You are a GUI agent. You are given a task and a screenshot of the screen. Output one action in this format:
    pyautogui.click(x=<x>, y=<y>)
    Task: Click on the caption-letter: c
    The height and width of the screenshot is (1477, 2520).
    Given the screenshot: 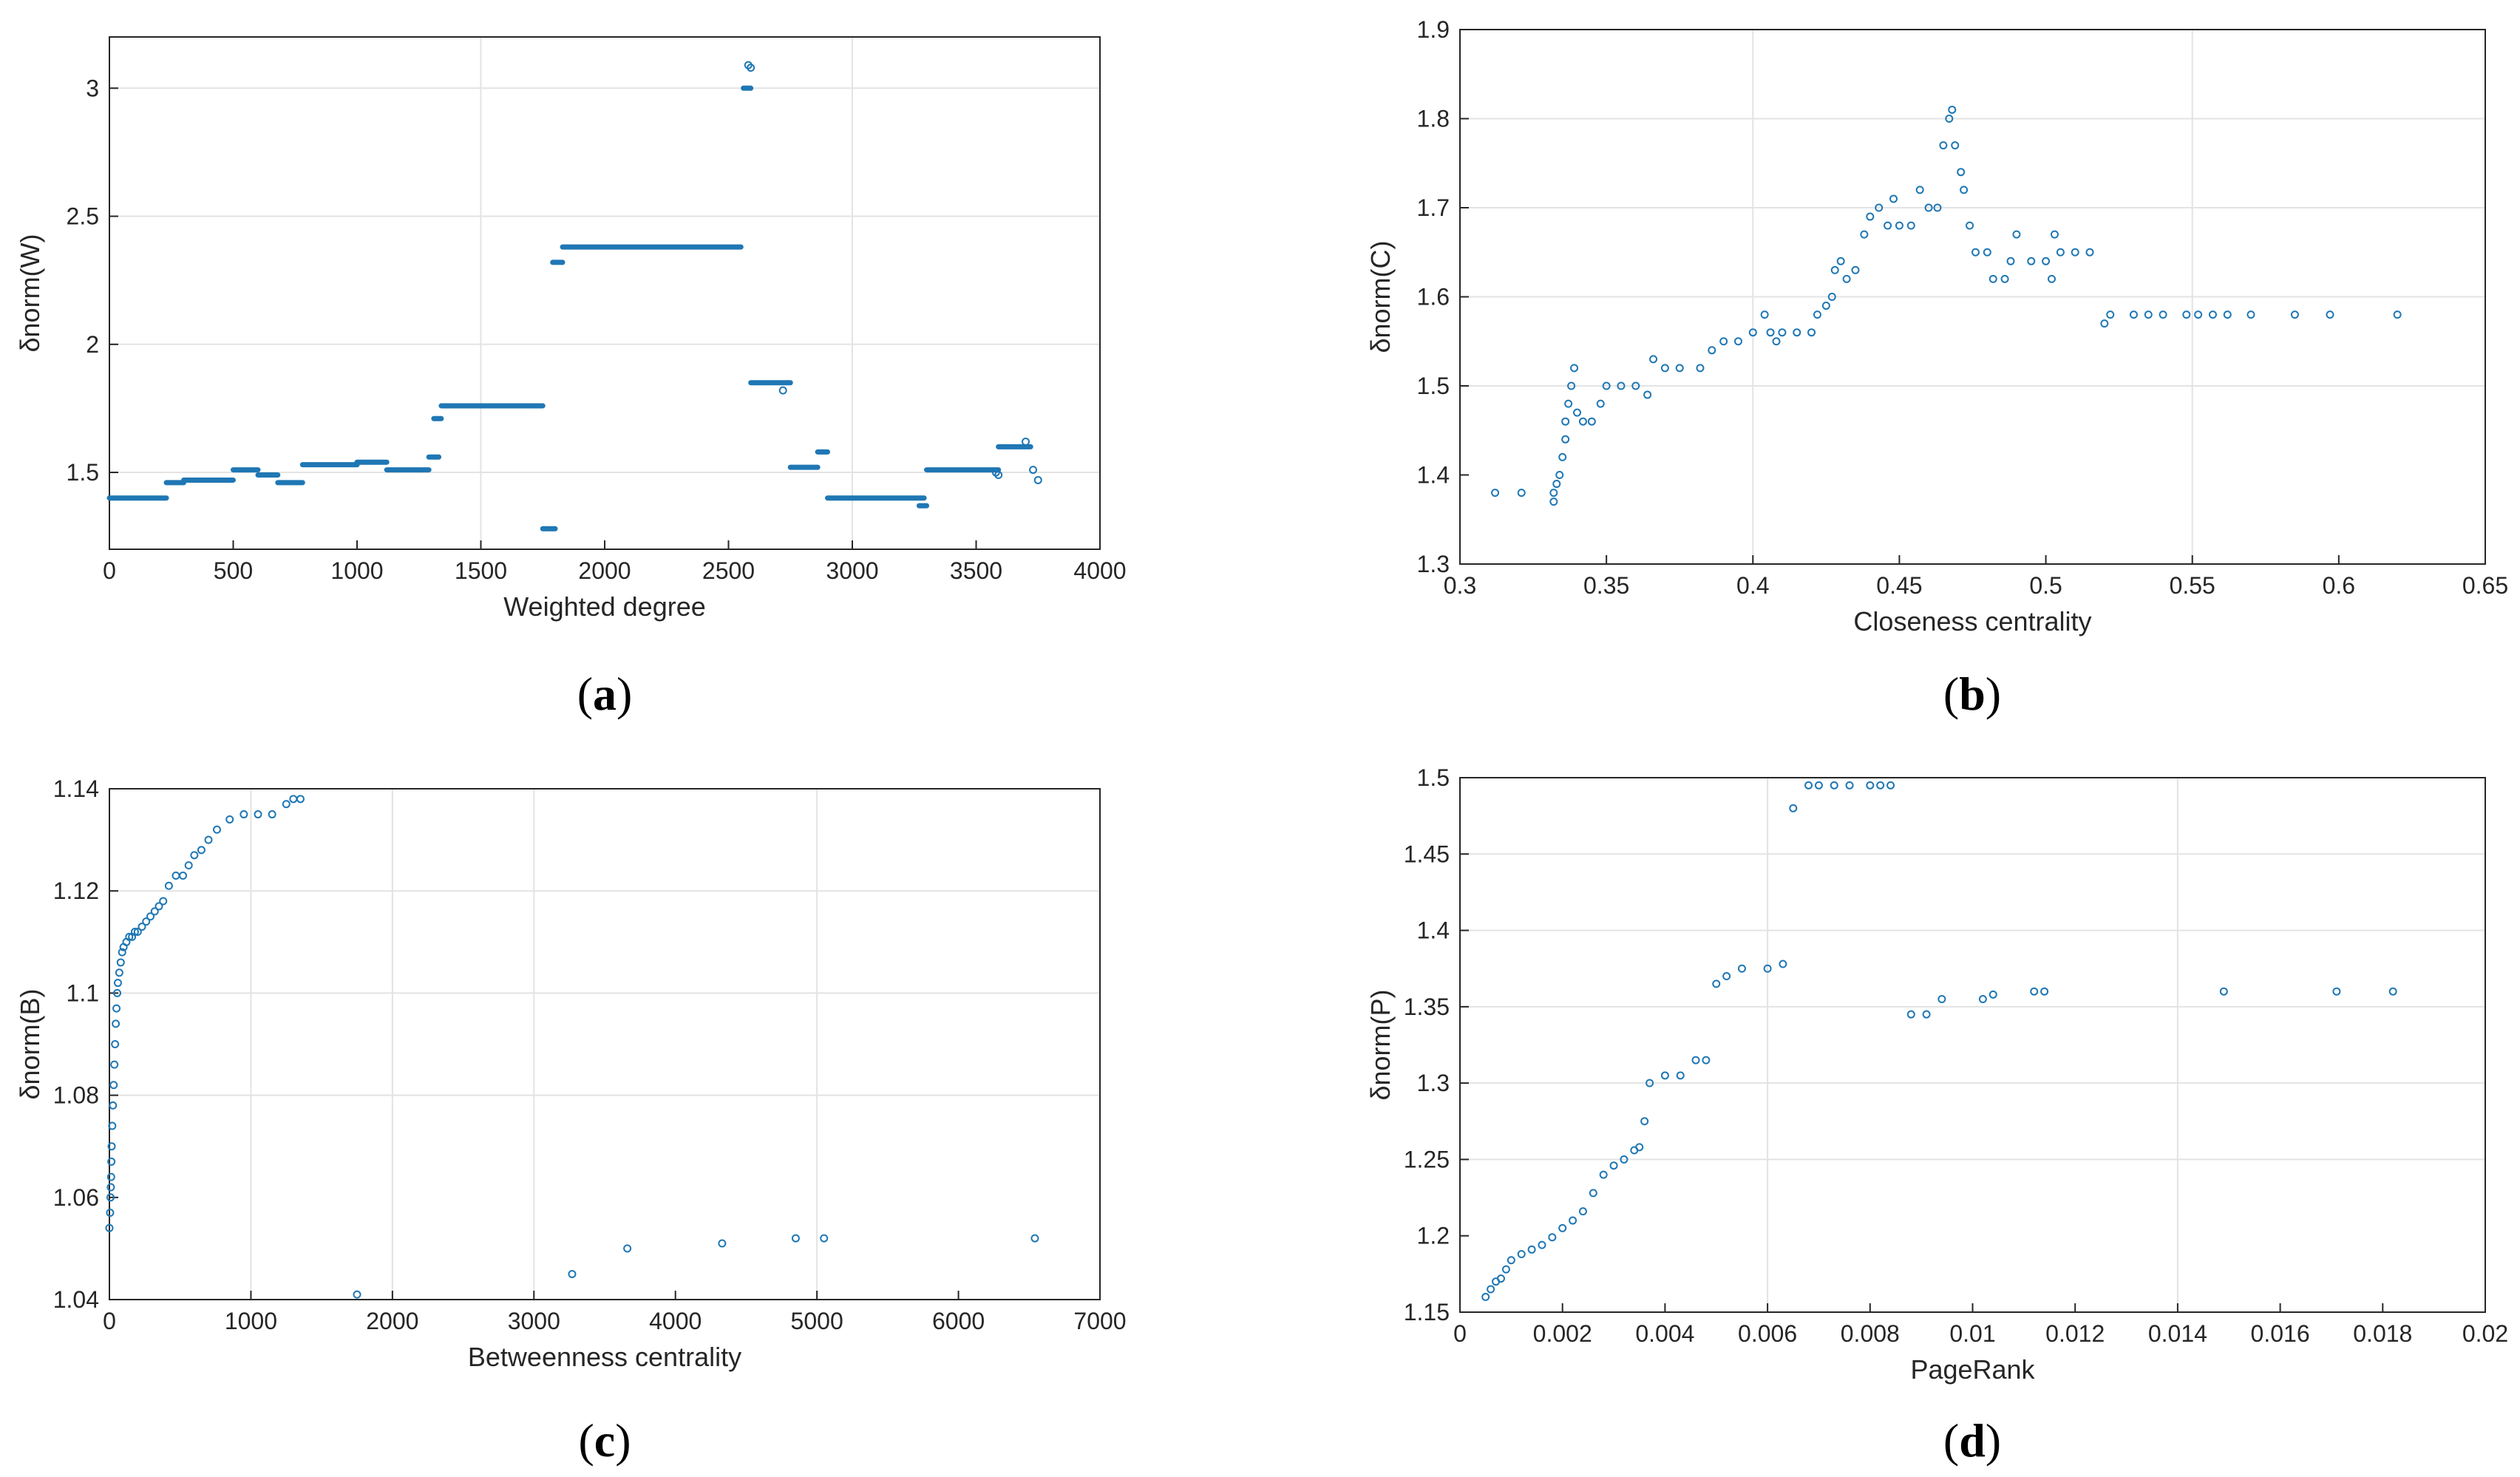 What is the action you would take?
    pyautogui.click(x=604, y=1440)
    